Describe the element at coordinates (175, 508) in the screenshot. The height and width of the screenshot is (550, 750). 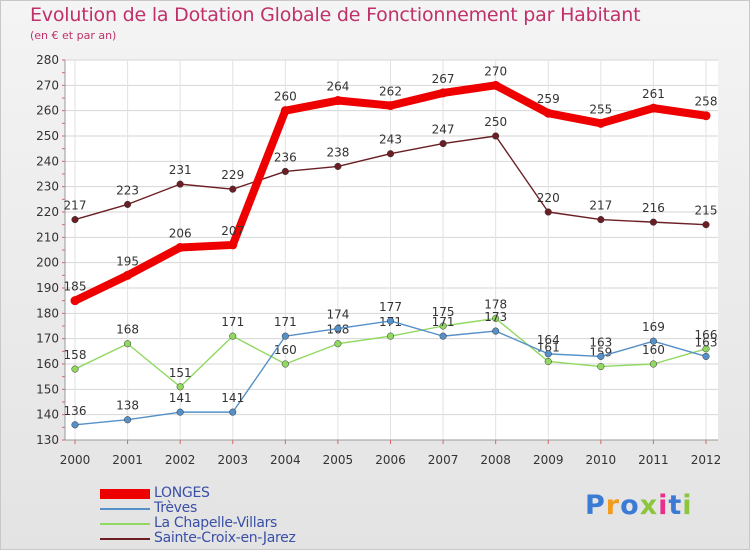
I see `legend-label: Trèves` at that location.